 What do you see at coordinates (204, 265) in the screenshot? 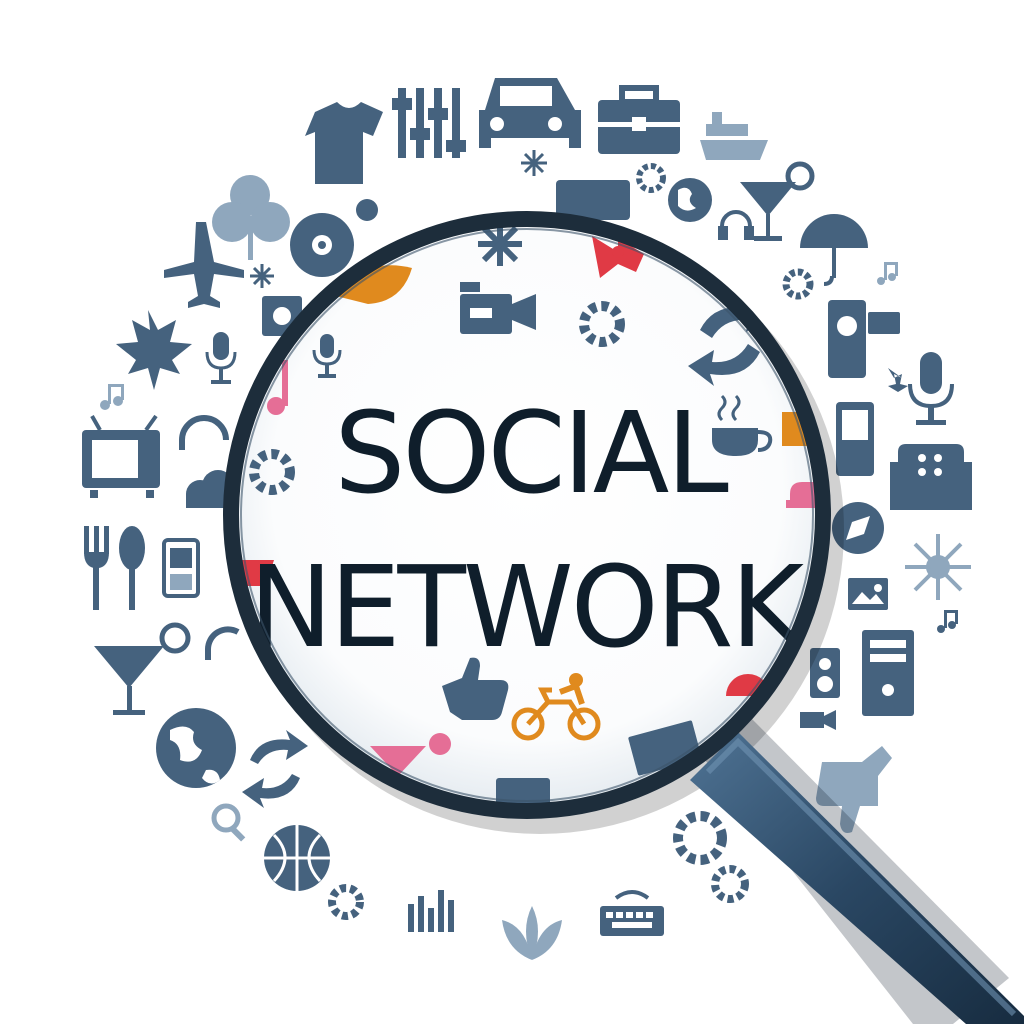
I see `airplane-icon` at bounding box center [204, 265].